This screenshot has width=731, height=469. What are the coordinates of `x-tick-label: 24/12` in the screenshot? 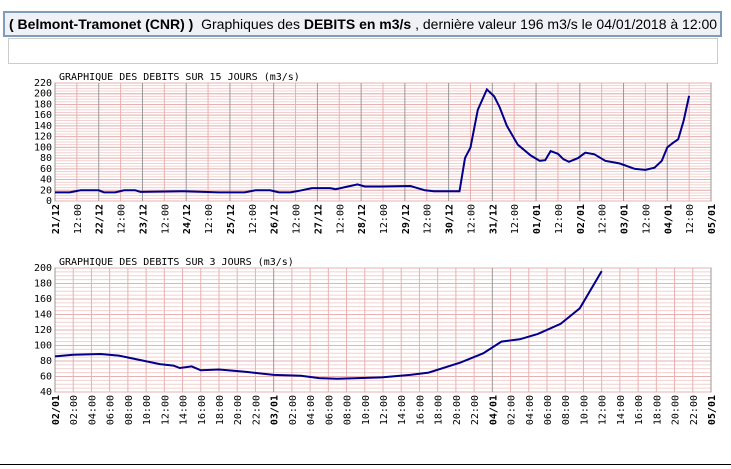 It's located at (187, 219).